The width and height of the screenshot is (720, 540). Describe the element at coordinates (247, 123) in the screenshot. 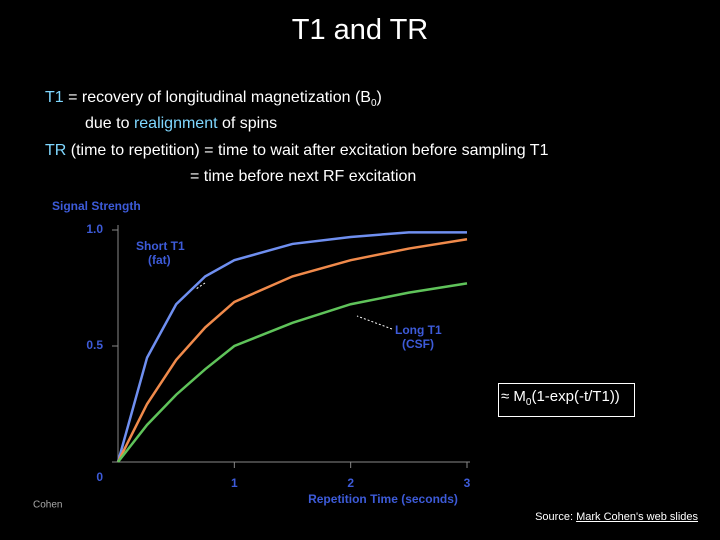

I see `text: of spins` at that location.